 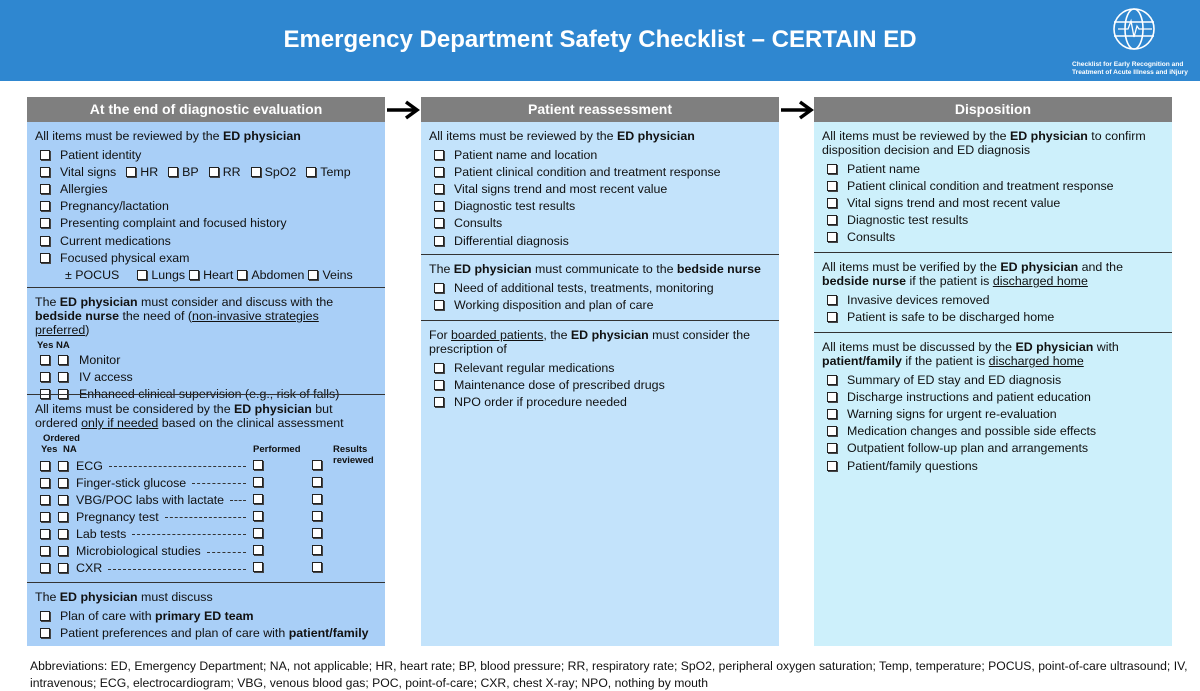 I want to click on lab-row: CXR, so click(x=205, y=568).